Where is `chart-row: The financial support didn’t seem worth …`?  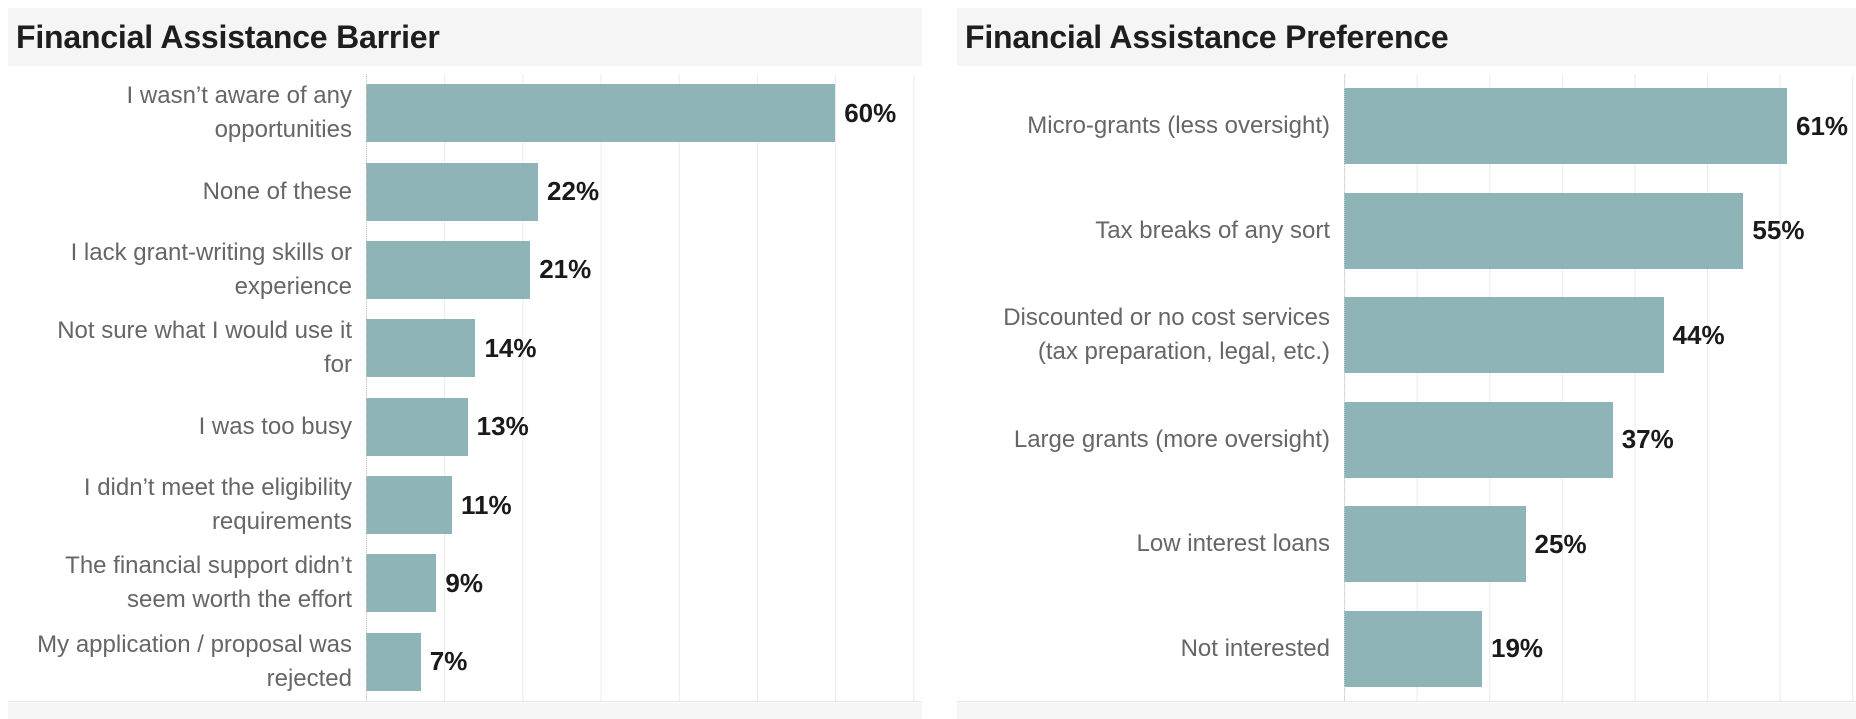
chart-row: The financial support didn’t seem worth … is located at coordinates (465, 583).